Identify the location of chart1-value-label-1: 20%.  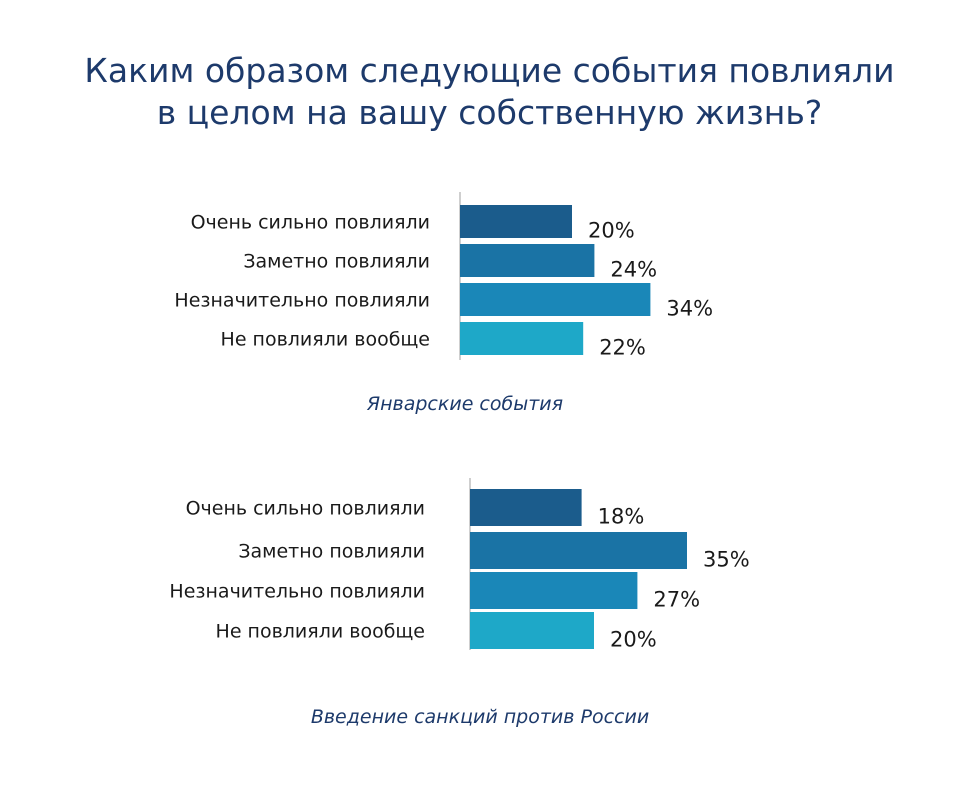
(611, 231).